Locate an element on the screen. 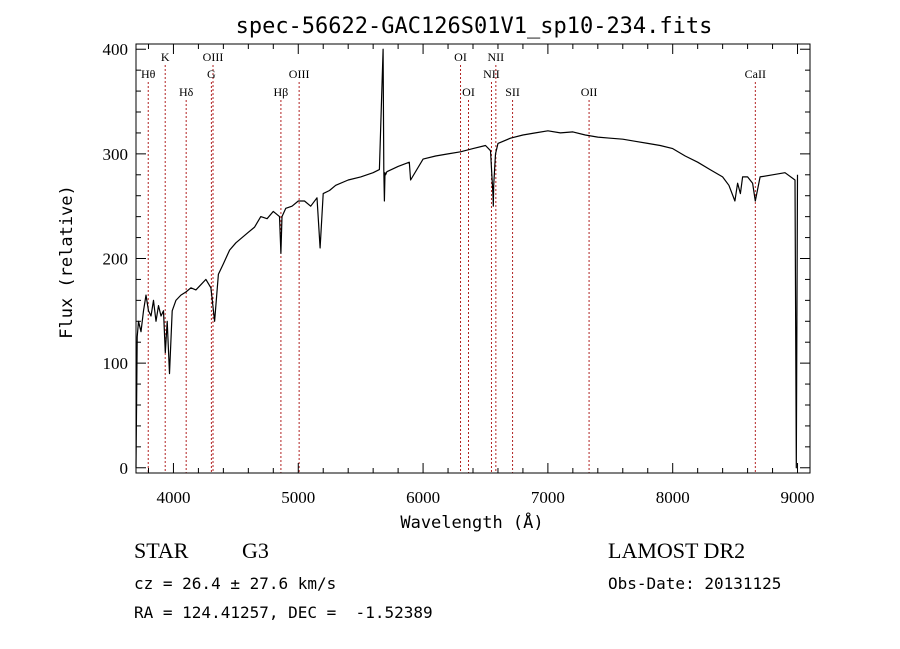 The image size is (900, 649). sky-coordinates: RA = 124.41257, DEC = -1.52389 is located at coordinates (283, 612).